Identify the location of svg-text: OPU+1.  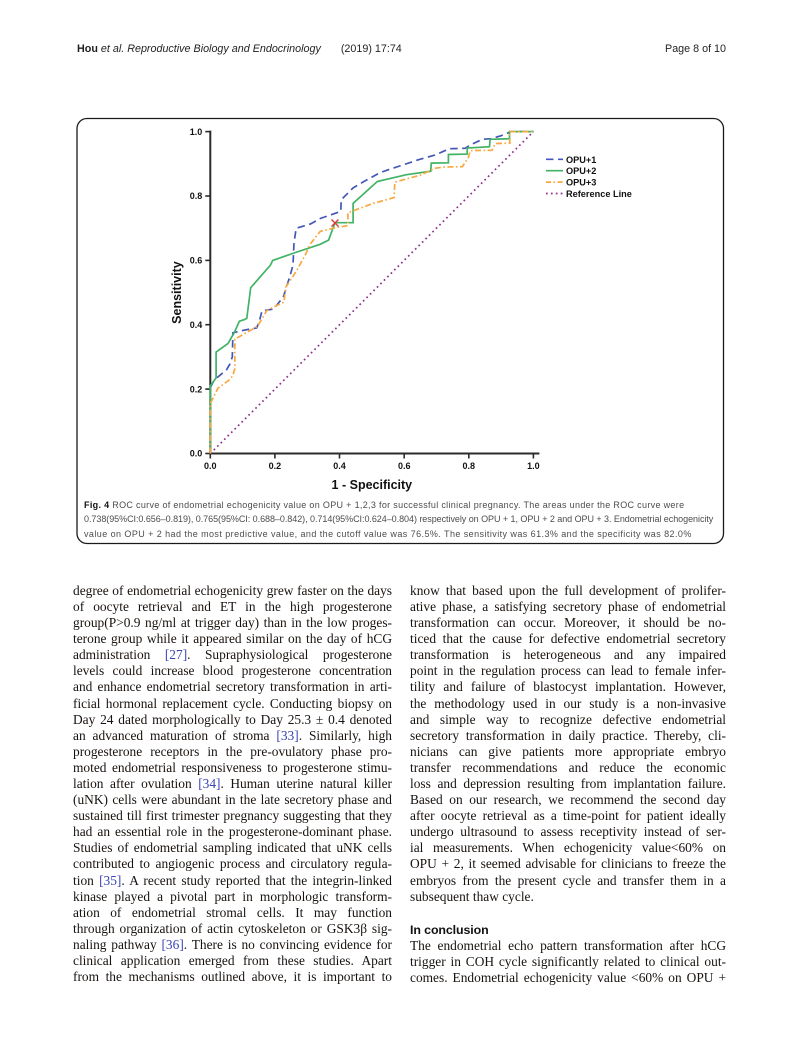
(581, 160).